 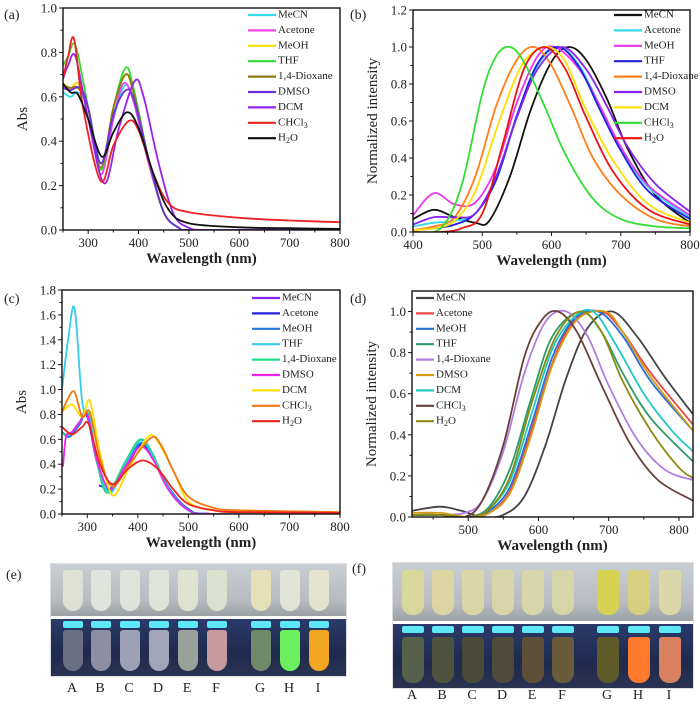 What do you see at coordinates (358, 299) in the screenshot?
I see `panel-label-d: (d)` at bounding box center [358, 299].